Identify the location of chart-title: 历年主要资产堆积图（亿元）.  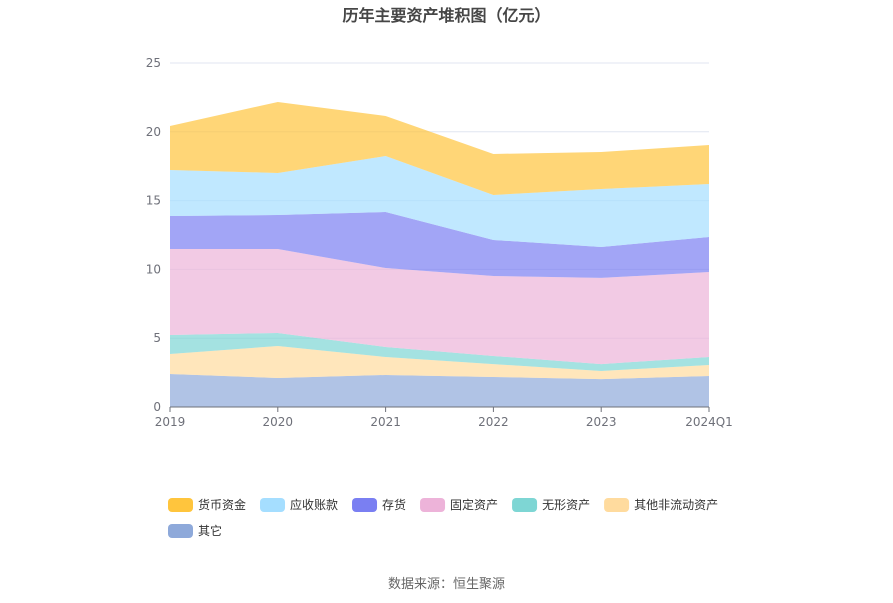
(446, 15).